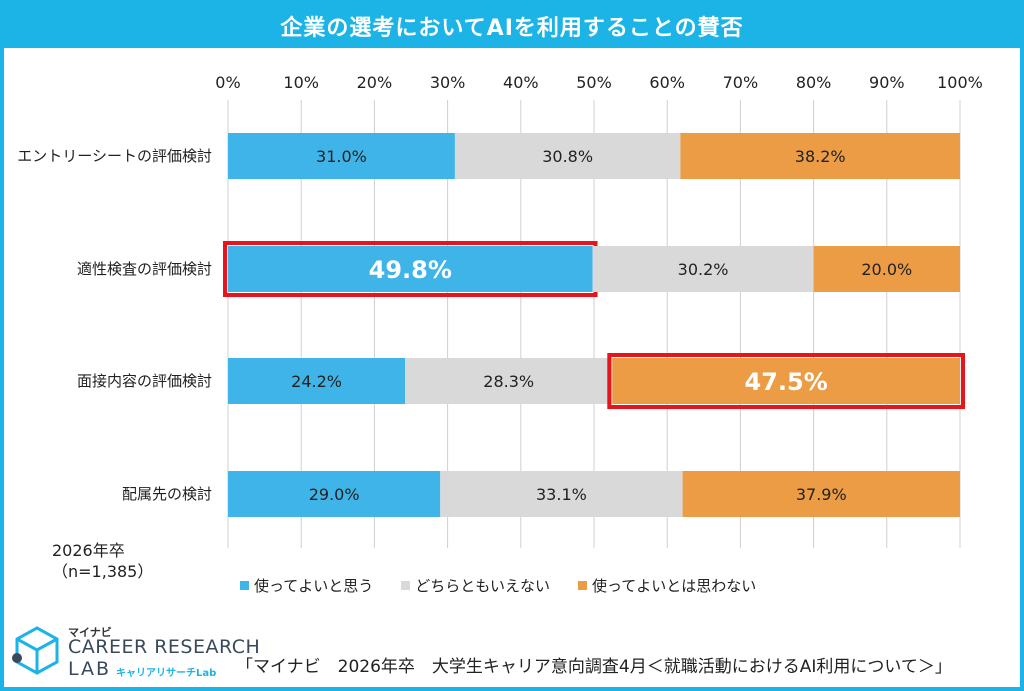  I want to click on bar-value-label: 24.2%, so click(316, 381).